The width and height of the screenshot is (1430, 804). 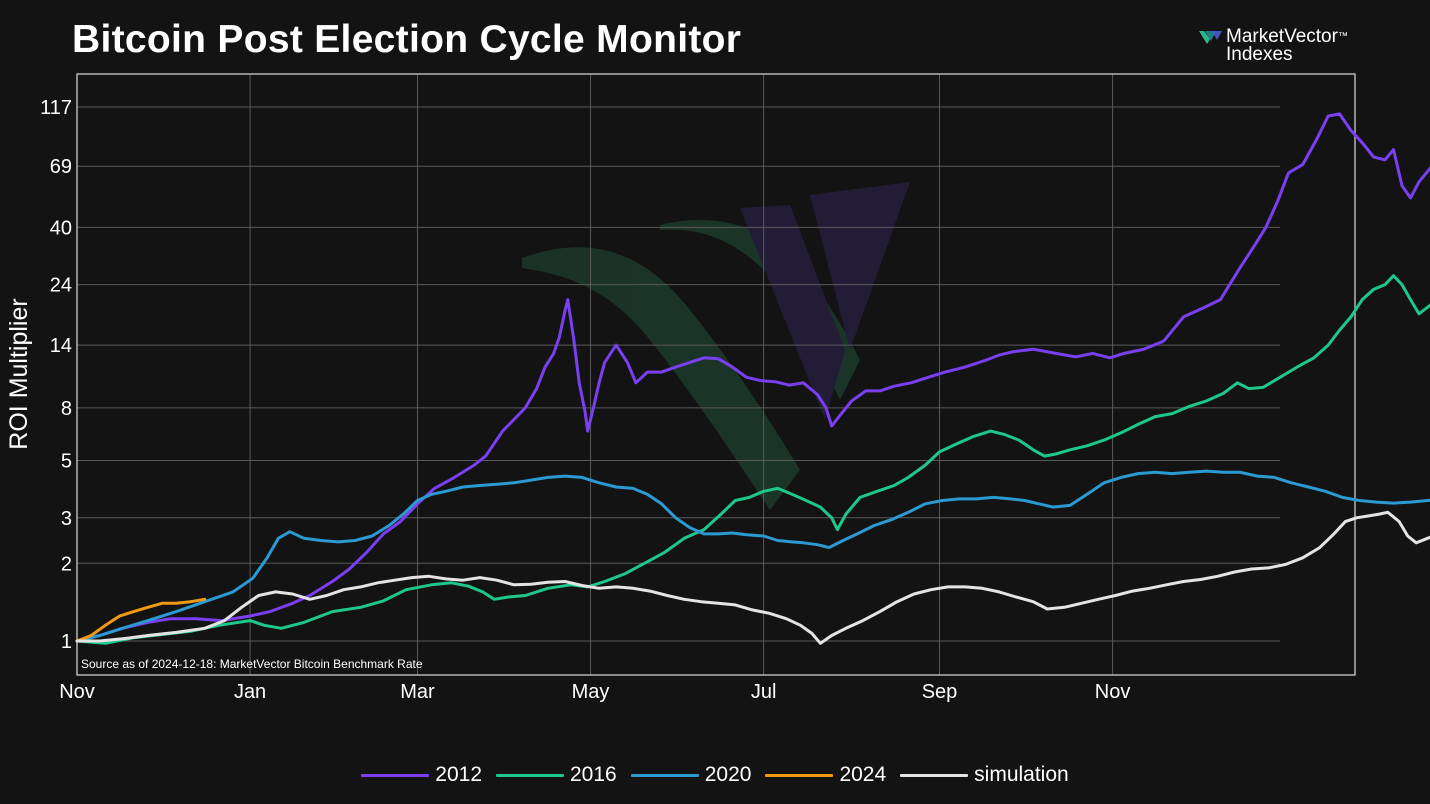 I want to click on marketvector-logo-icon, so click(x=1210, y=37).